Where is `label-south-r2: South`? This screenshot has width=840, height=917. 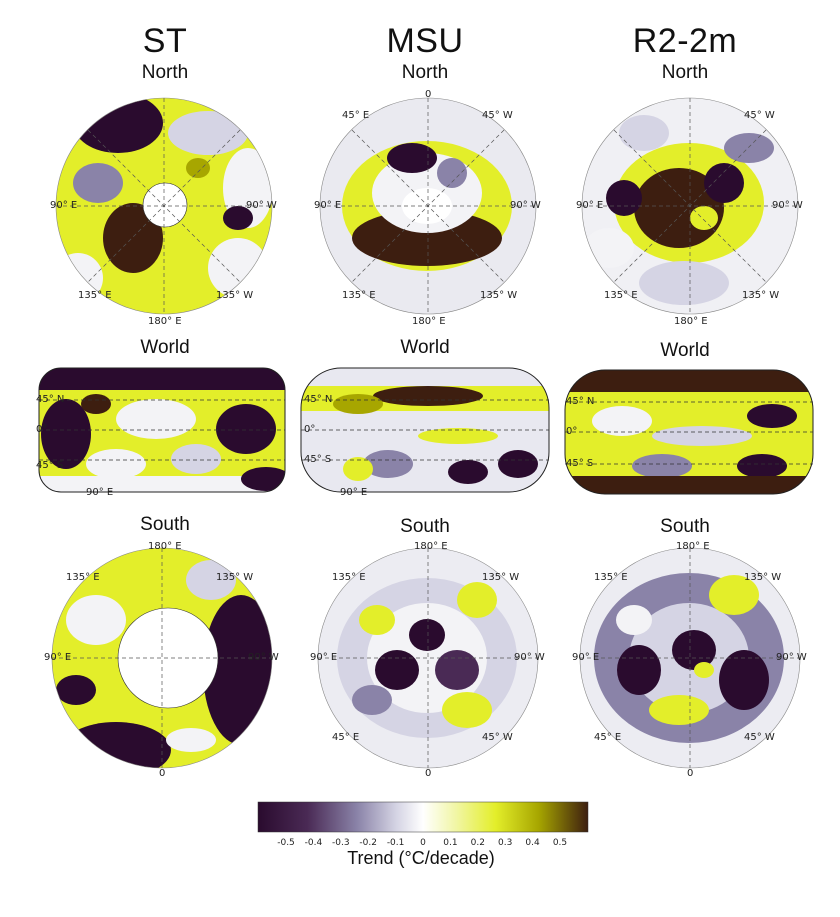 label-south-r2: South is located at coordinates (685, 526).